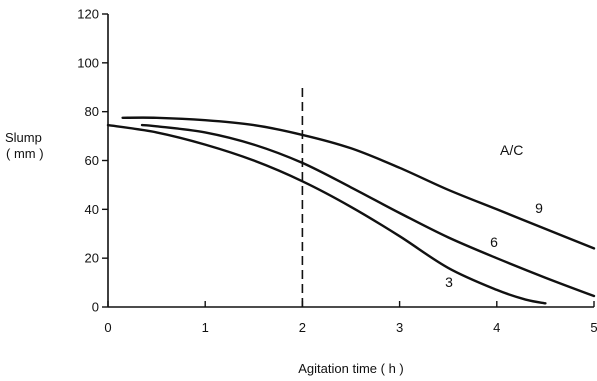 This screenshot has height=381, width=597. What do you see at coordinates (107, 327) in the screenshot?
I see `x-tick-label: 0` at bounding box center [107, 327].